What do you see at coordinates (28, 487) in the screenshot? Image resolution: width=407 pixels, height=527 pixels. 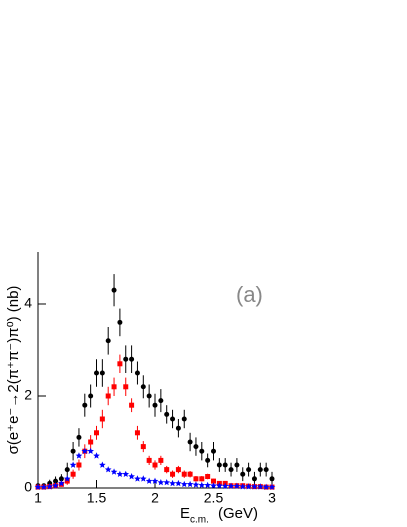 I see `y-tick-label: 0` at bounding box center [28, 487].